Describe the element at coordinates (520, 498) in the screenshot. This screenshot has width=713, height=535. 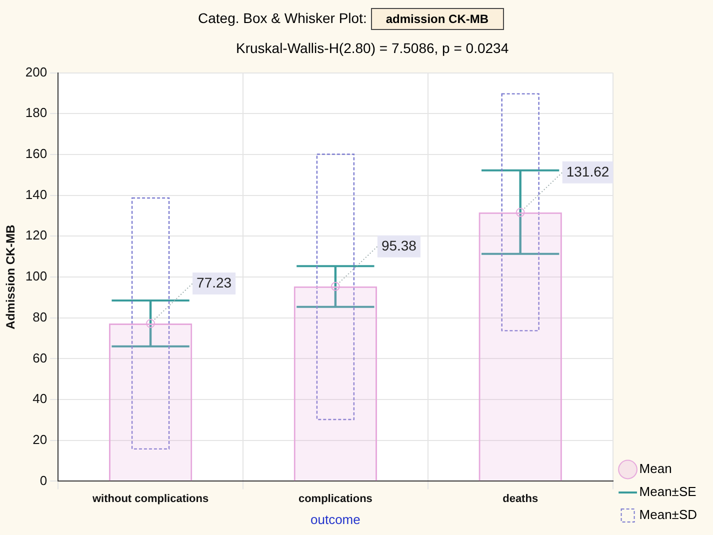
I see `x-tick-label: deaths` at that location.